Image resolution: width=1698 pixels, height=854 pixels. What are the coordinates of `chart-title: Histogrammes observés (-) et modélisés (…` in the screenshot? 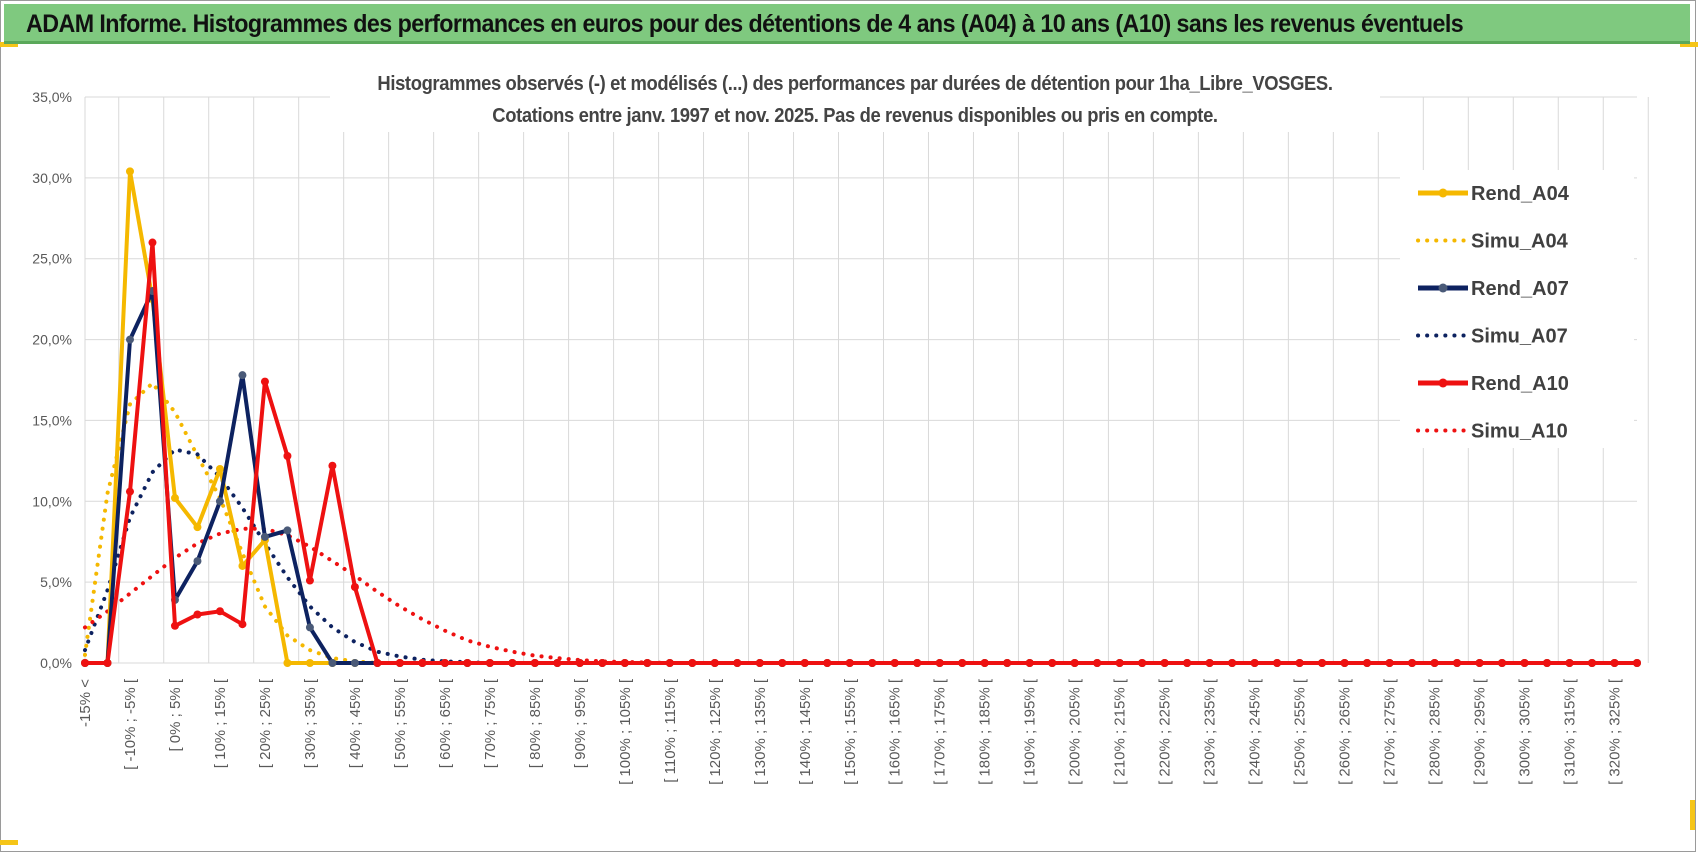 It's located at (855, 100).